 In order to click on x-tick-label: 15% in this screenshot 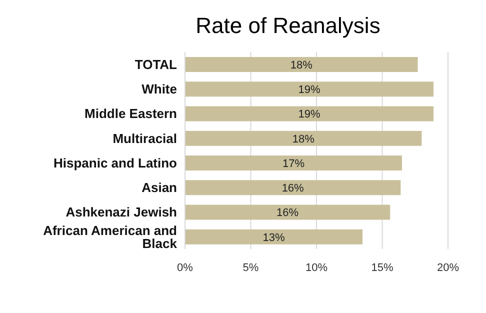, I will do `click(382, 268)`.